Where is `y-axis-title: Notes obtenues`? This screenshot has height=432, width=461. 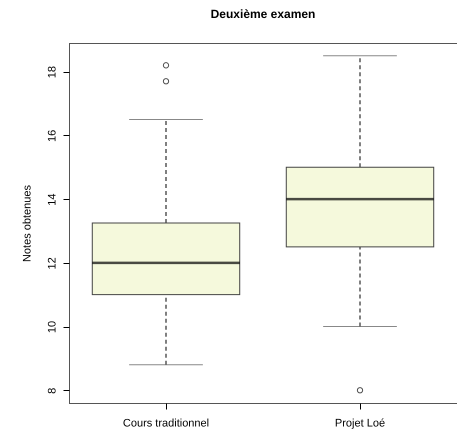 y-axis-title: Notes obtenues is located at coordinates (28, 223).